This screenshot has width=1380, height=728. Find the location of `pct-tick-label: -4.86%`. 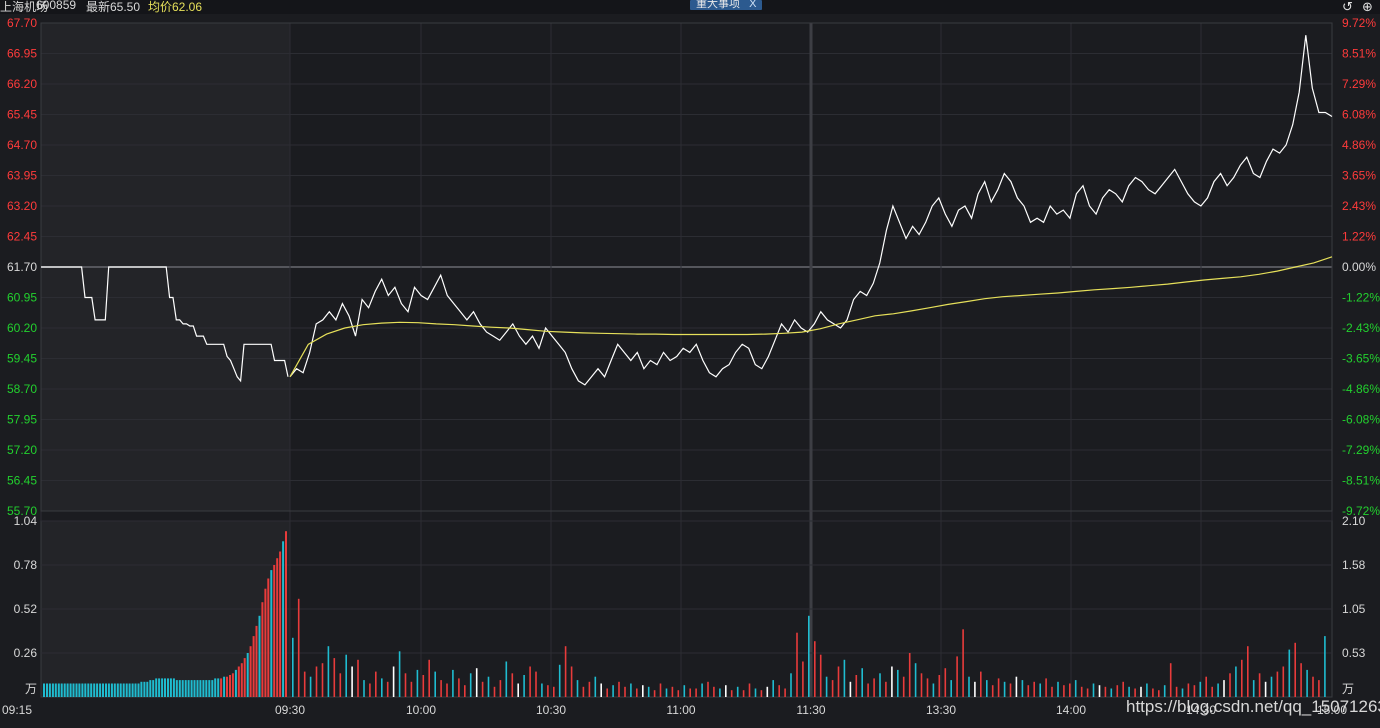

pct-tick-label: -4.86% is located at coordinates (1361, 389).